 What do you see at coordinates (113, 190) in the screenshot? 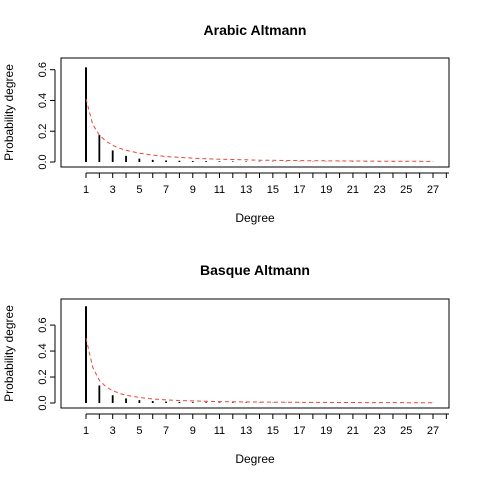
I see `panel-1-x-tick-label-3: 3` at bounding box center [113, 190].